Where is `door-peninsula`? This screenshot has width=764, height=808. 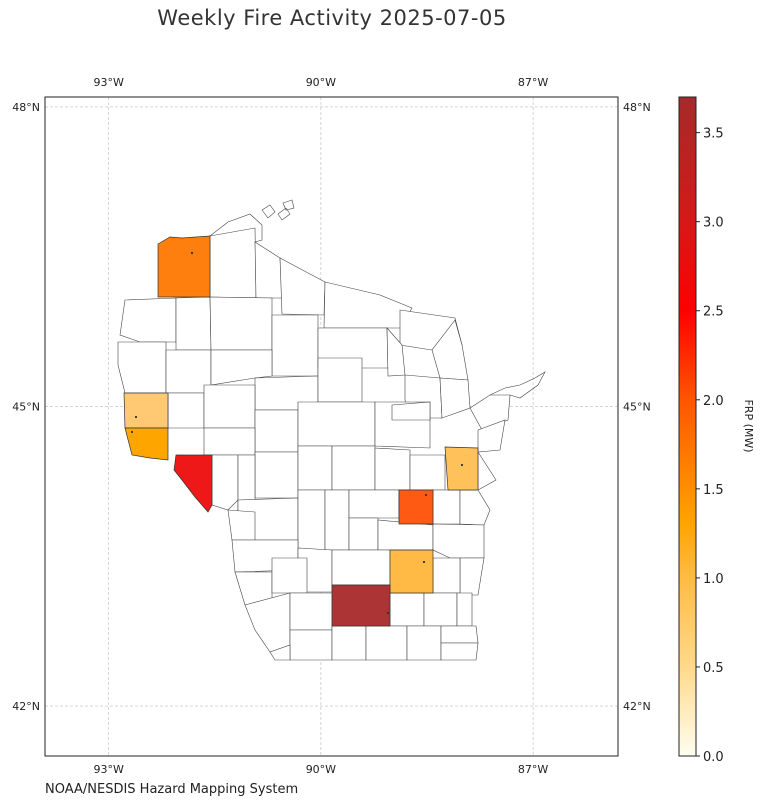
door-peninsula is located at coordinates (517, 385).